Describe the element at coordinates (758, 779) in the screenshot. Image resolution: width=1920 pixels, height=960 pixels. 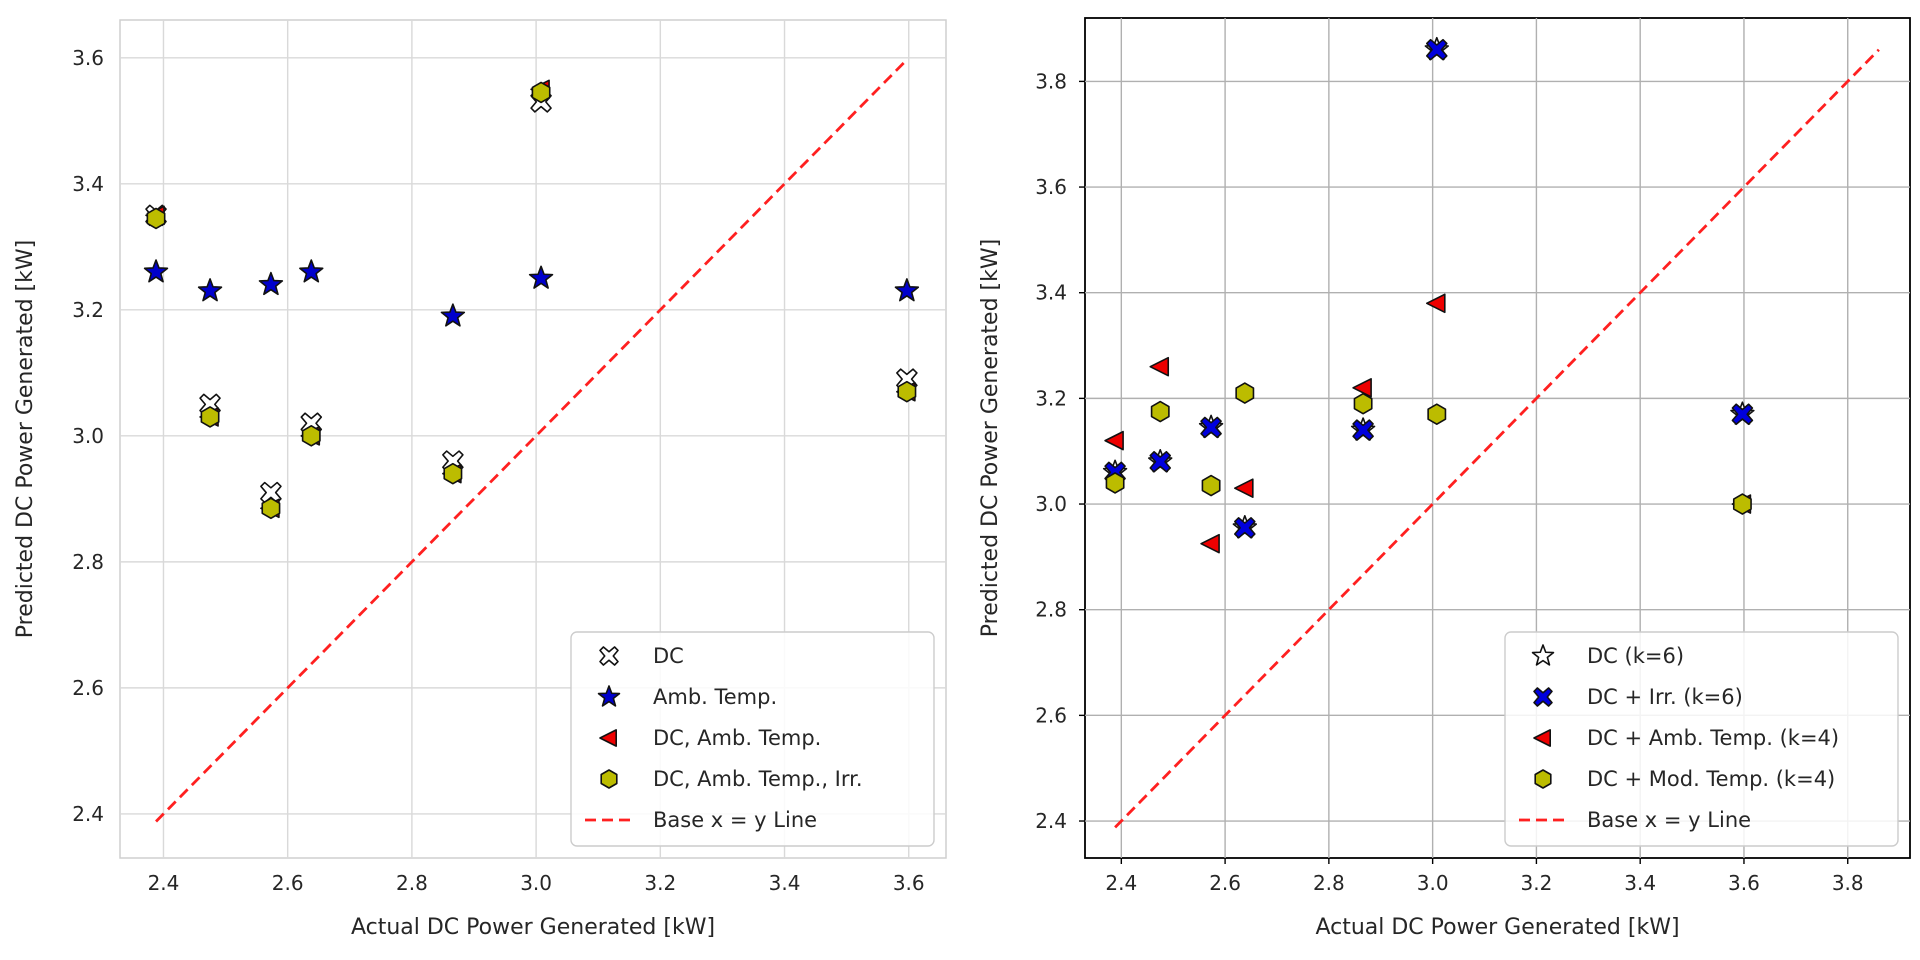
I see `legend-label: DC, Amb. Temp., Irr.` at that location.